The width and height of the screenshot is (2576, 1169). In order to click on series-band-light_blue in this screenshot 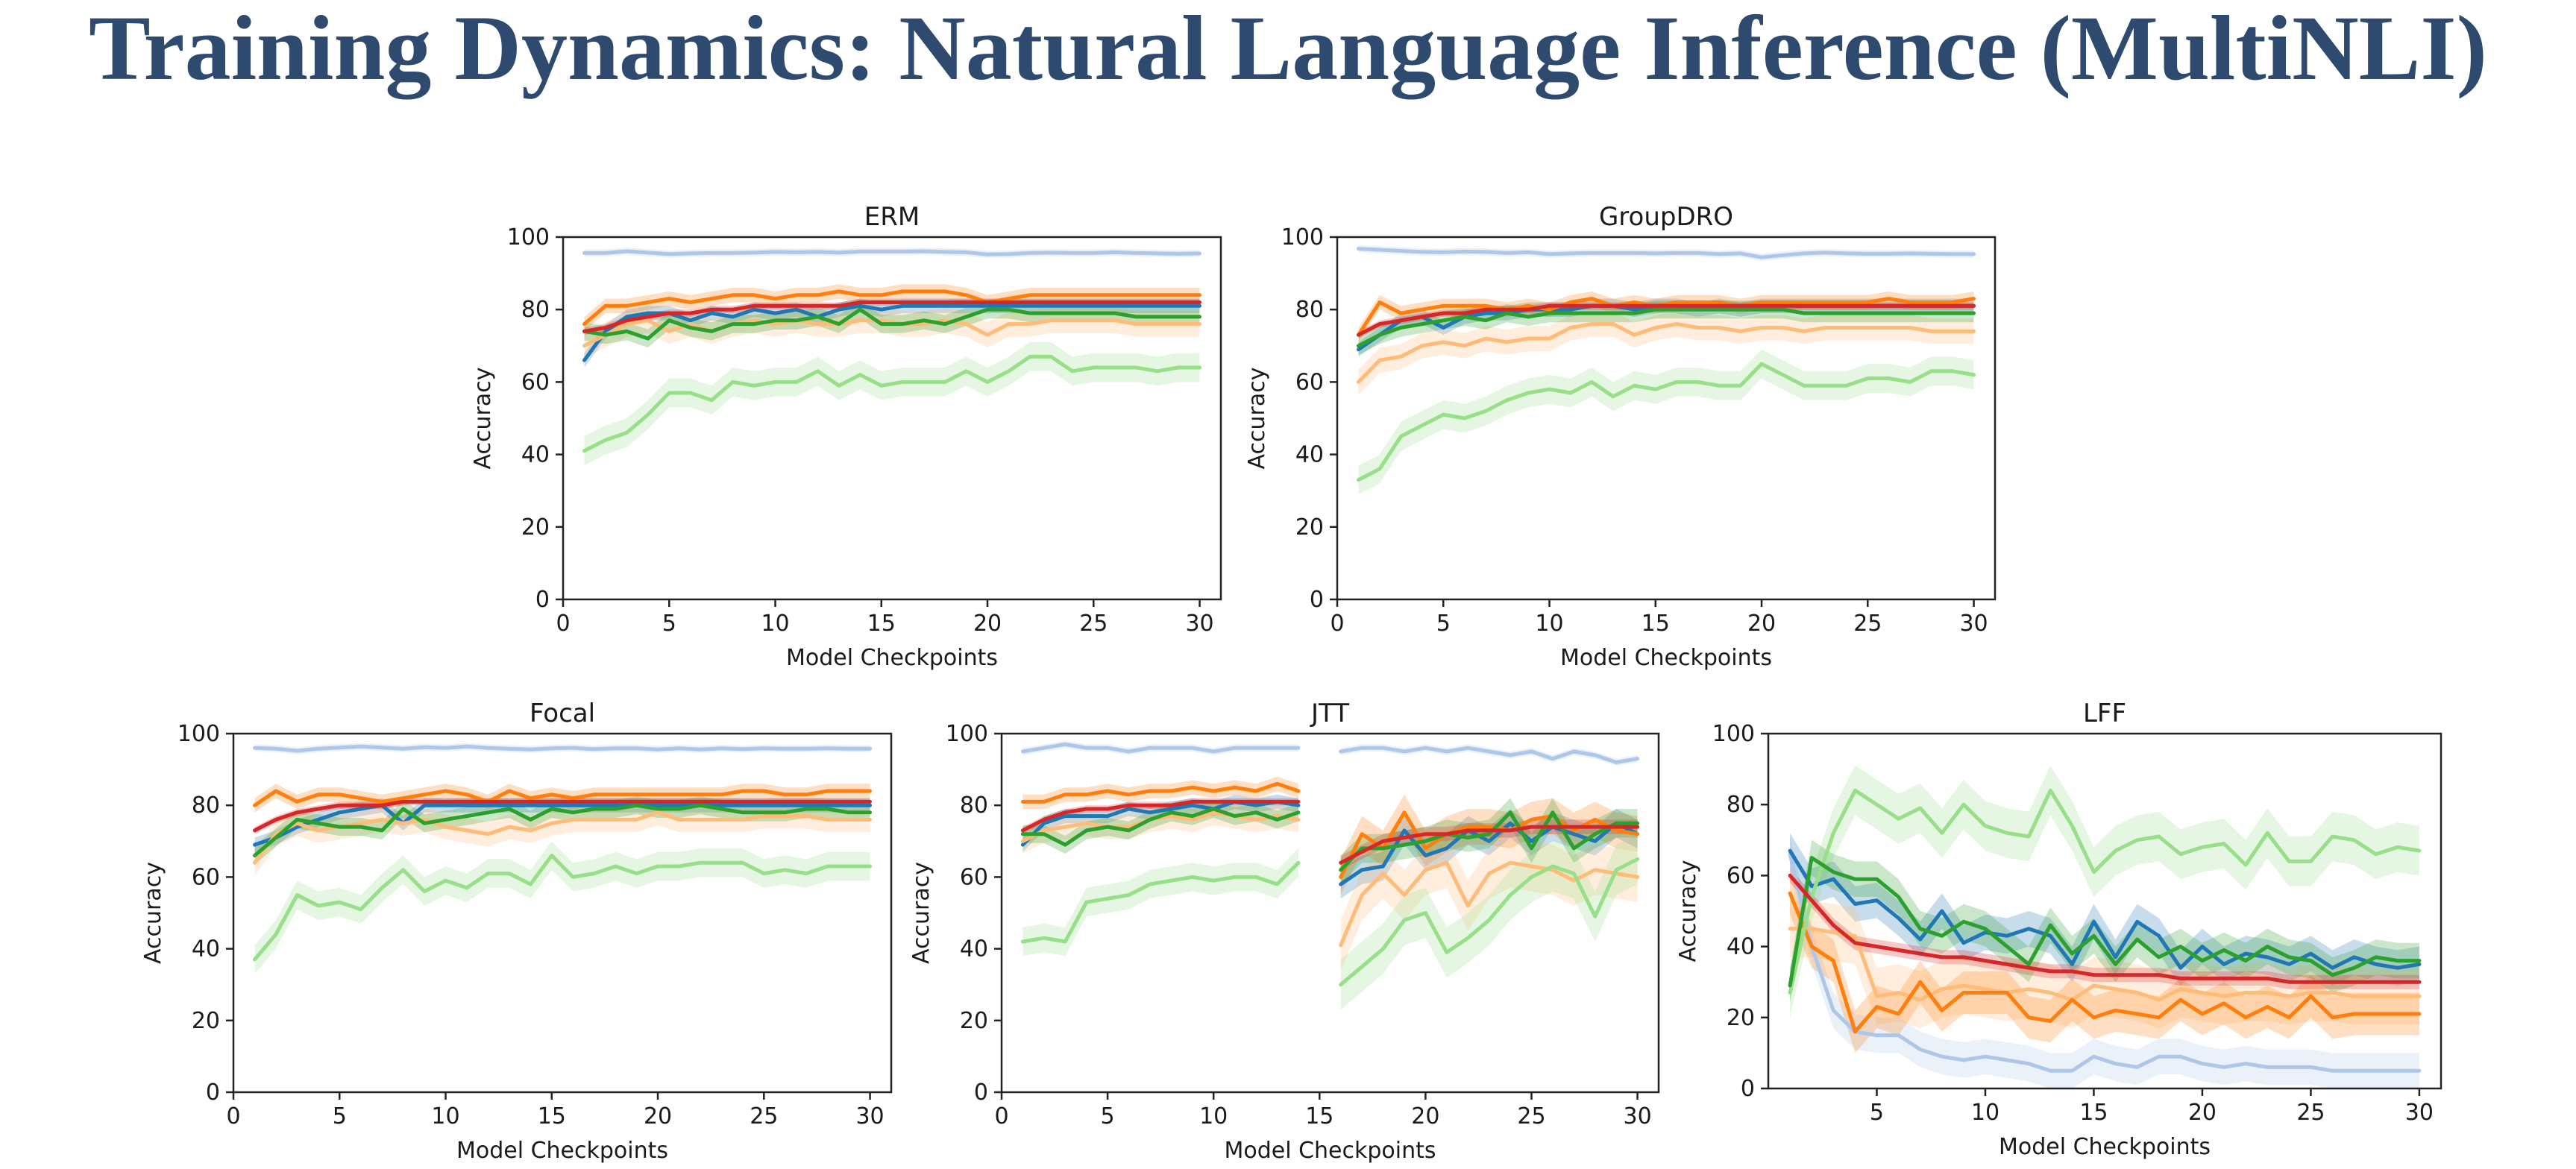, I will do `click(2105, 962)`.